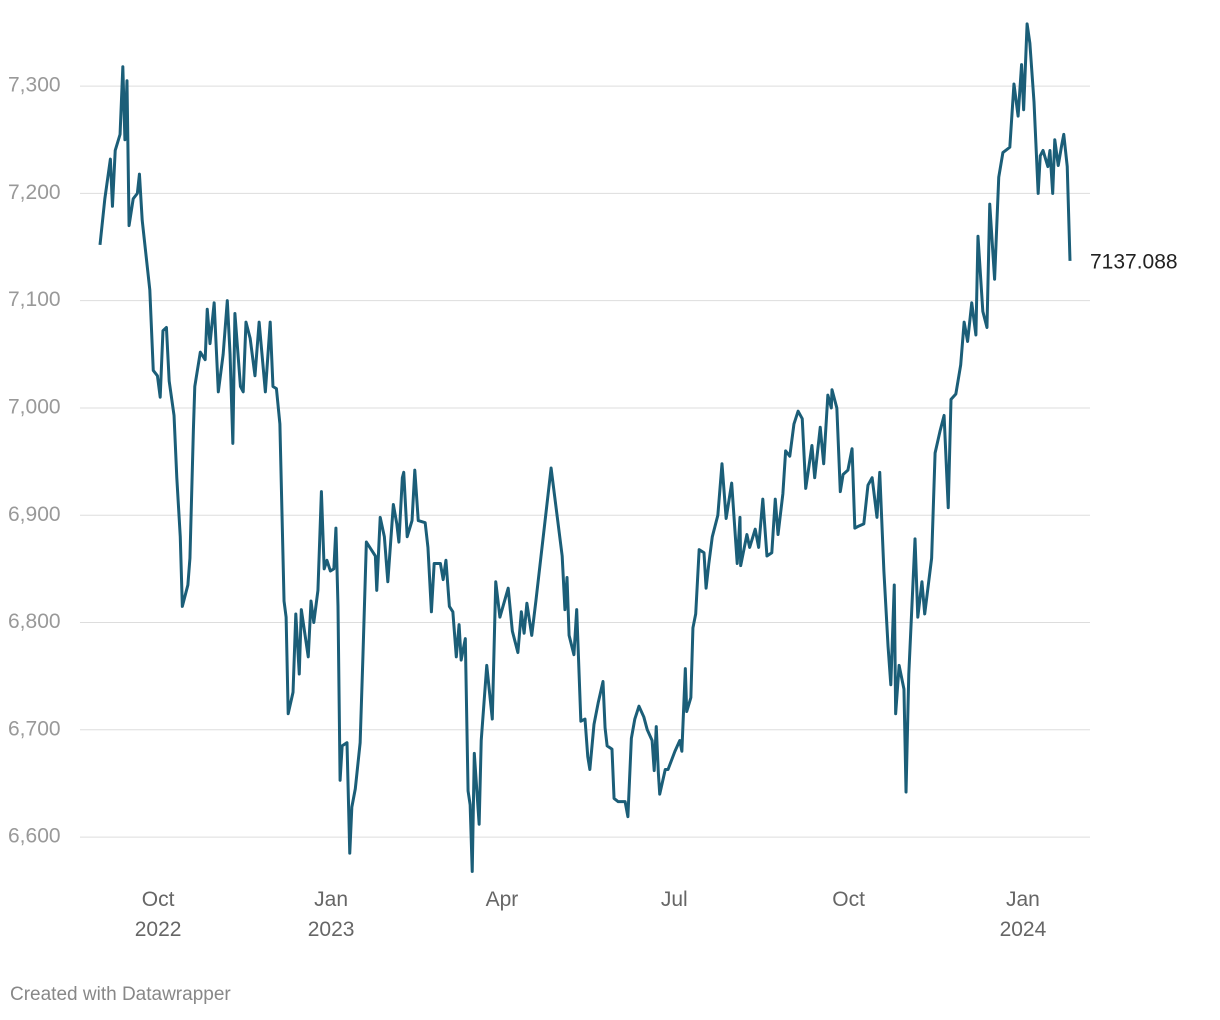  What do you see at coordinates (120, 994) in the screenshot?
I see `footer: Created with Datawrapper` at bounding box center [120, 994].